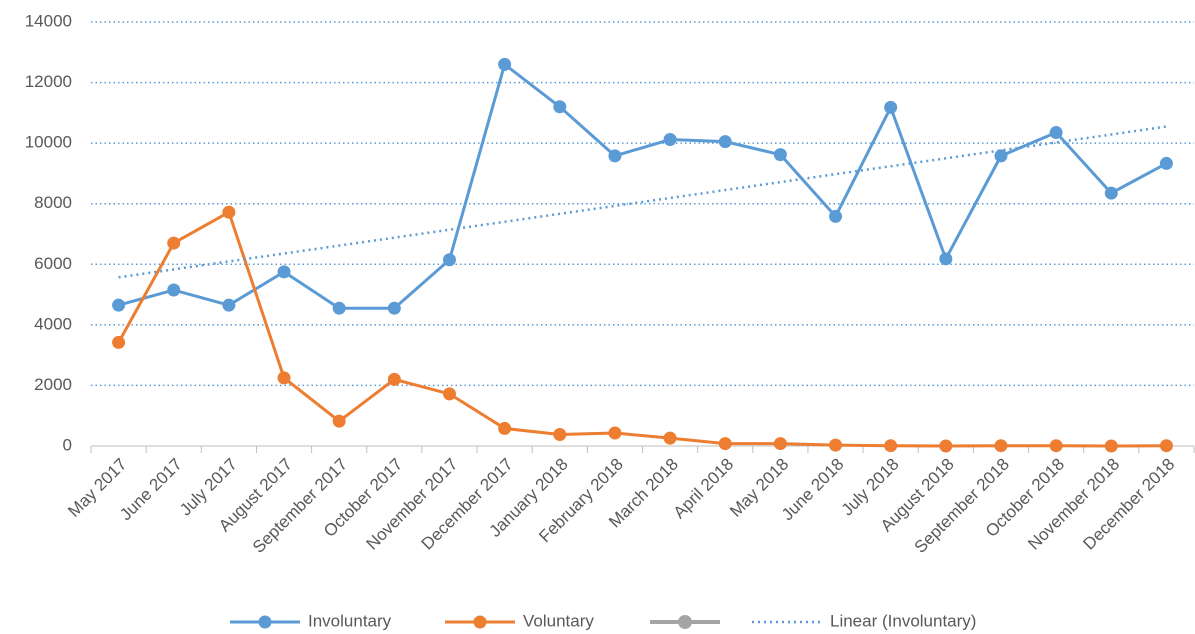 This screenshot has height=634, width=1195. Describe the element at coordinates (704, 489) in the screenshot. I see `x-tick-label: April 2018` at that location.